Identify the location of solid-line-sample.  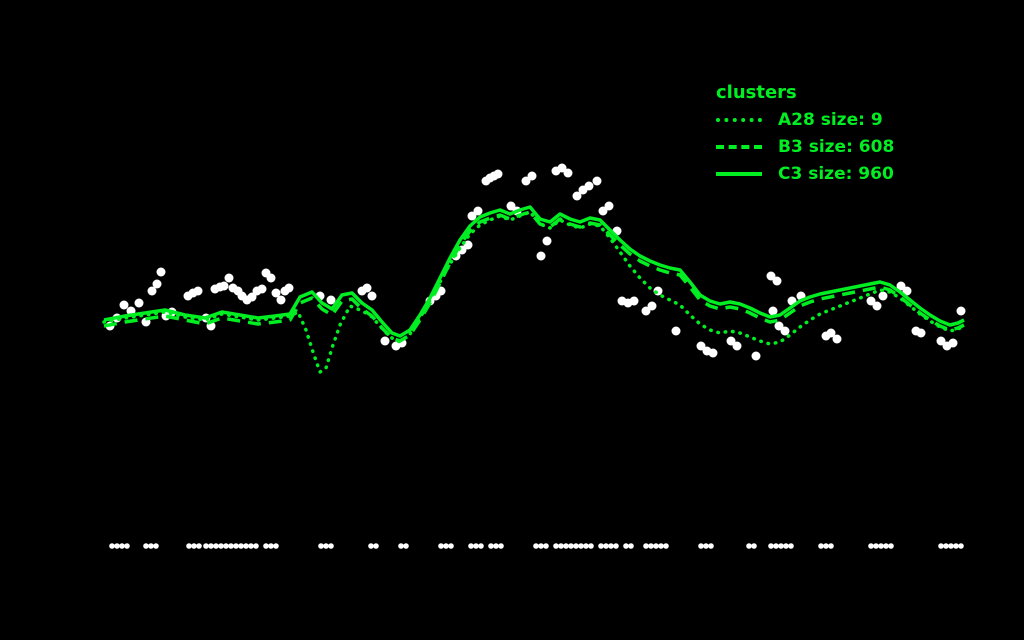
(739, 174).